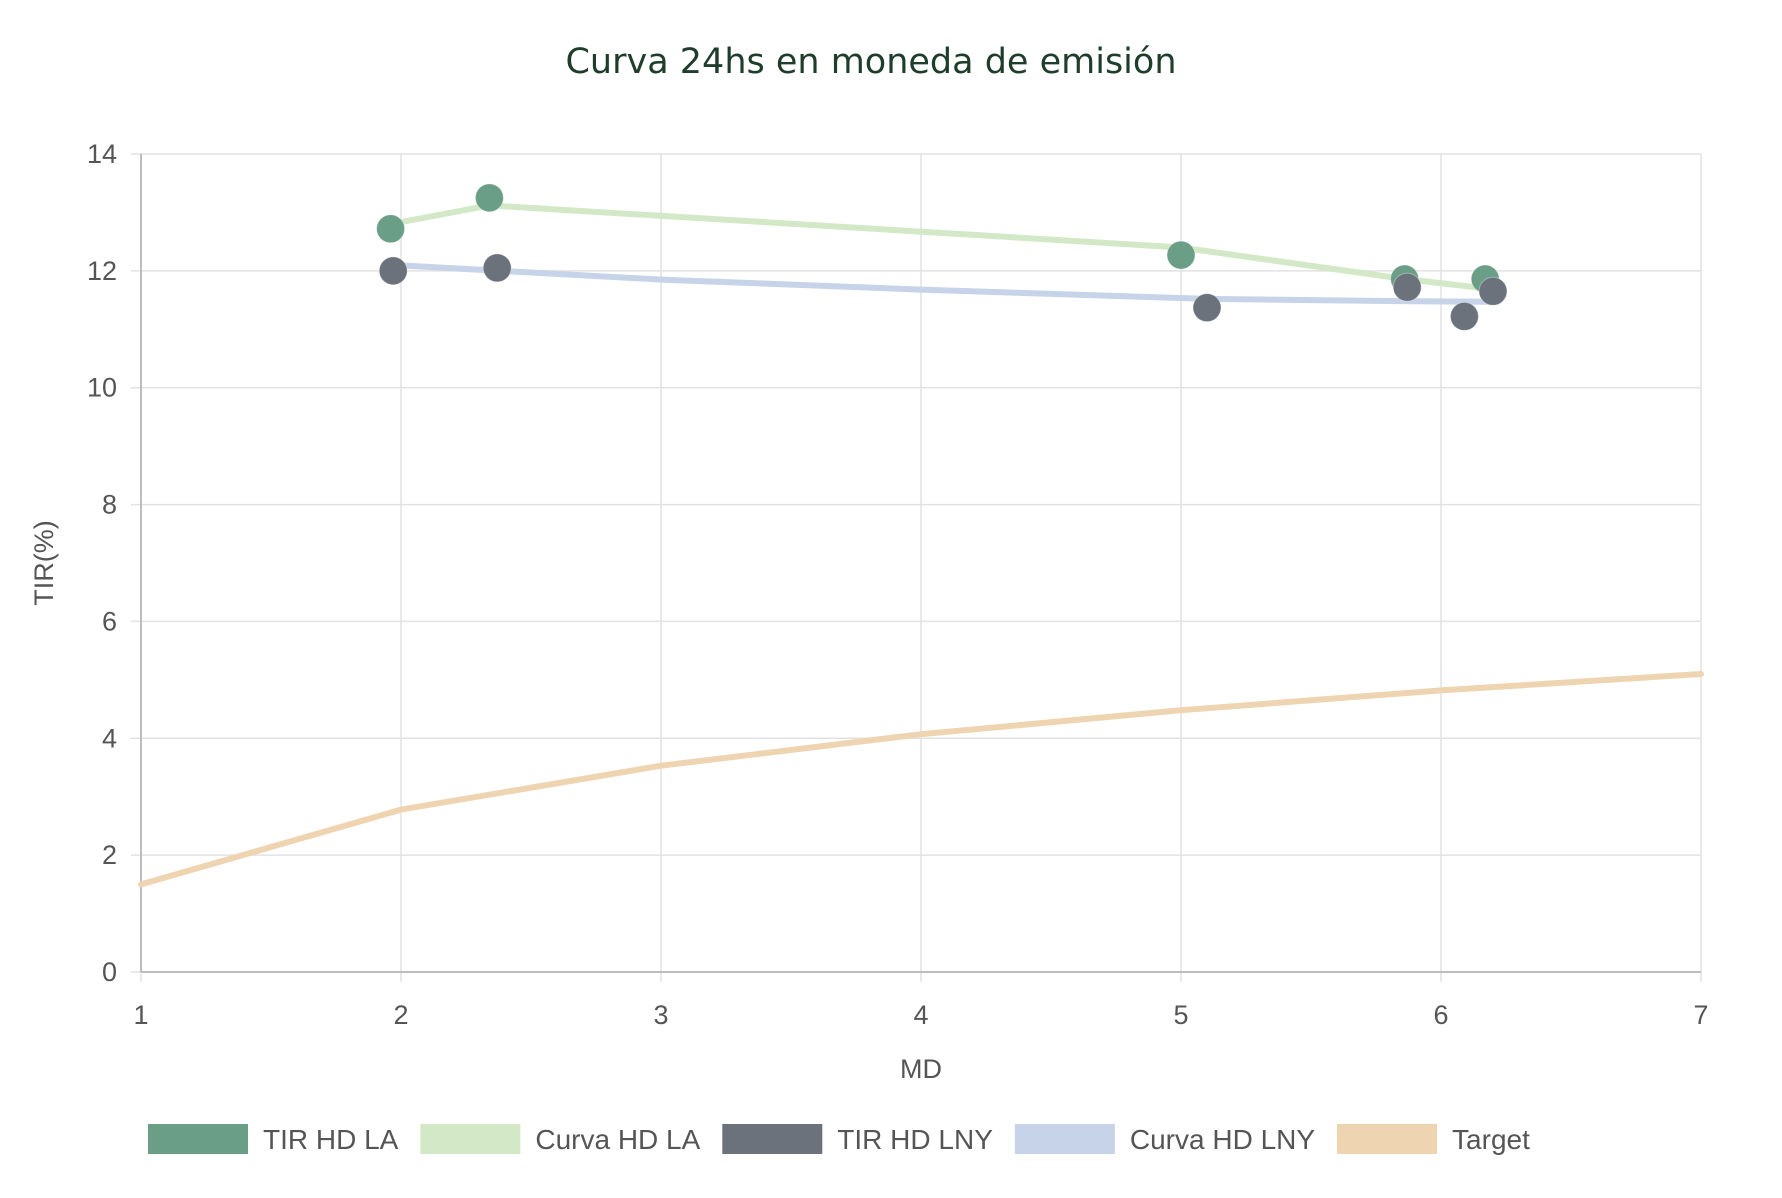 The height and width of the screenshot is (1198, 1782). Describe the element at coordinates (109, 505) in the screenshot. I see `y-tick-label: 8` at that location.